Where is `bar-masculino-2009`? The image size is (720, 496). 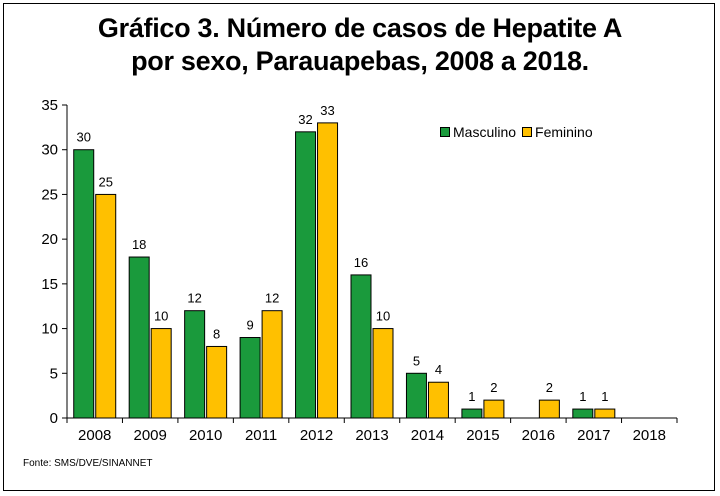 bar-masculino-2009 is located at coordinates (139, 337).